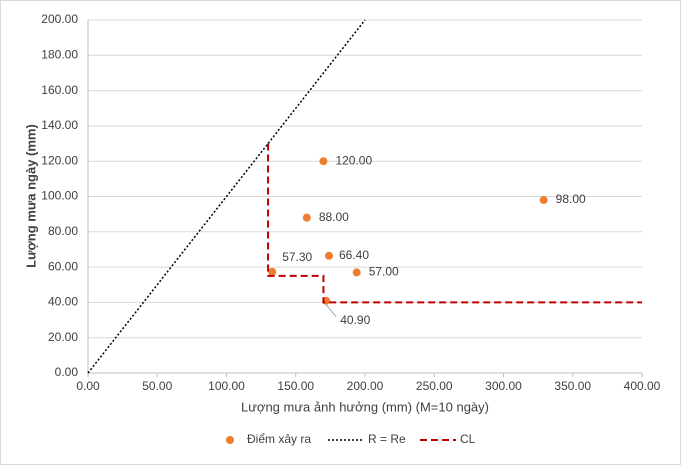 The image size is (684, 473). What do you see at coordinates (59, 19) in the screenshot?
I see `y-tick-label: 200.00` at bounding box center [59, 19].